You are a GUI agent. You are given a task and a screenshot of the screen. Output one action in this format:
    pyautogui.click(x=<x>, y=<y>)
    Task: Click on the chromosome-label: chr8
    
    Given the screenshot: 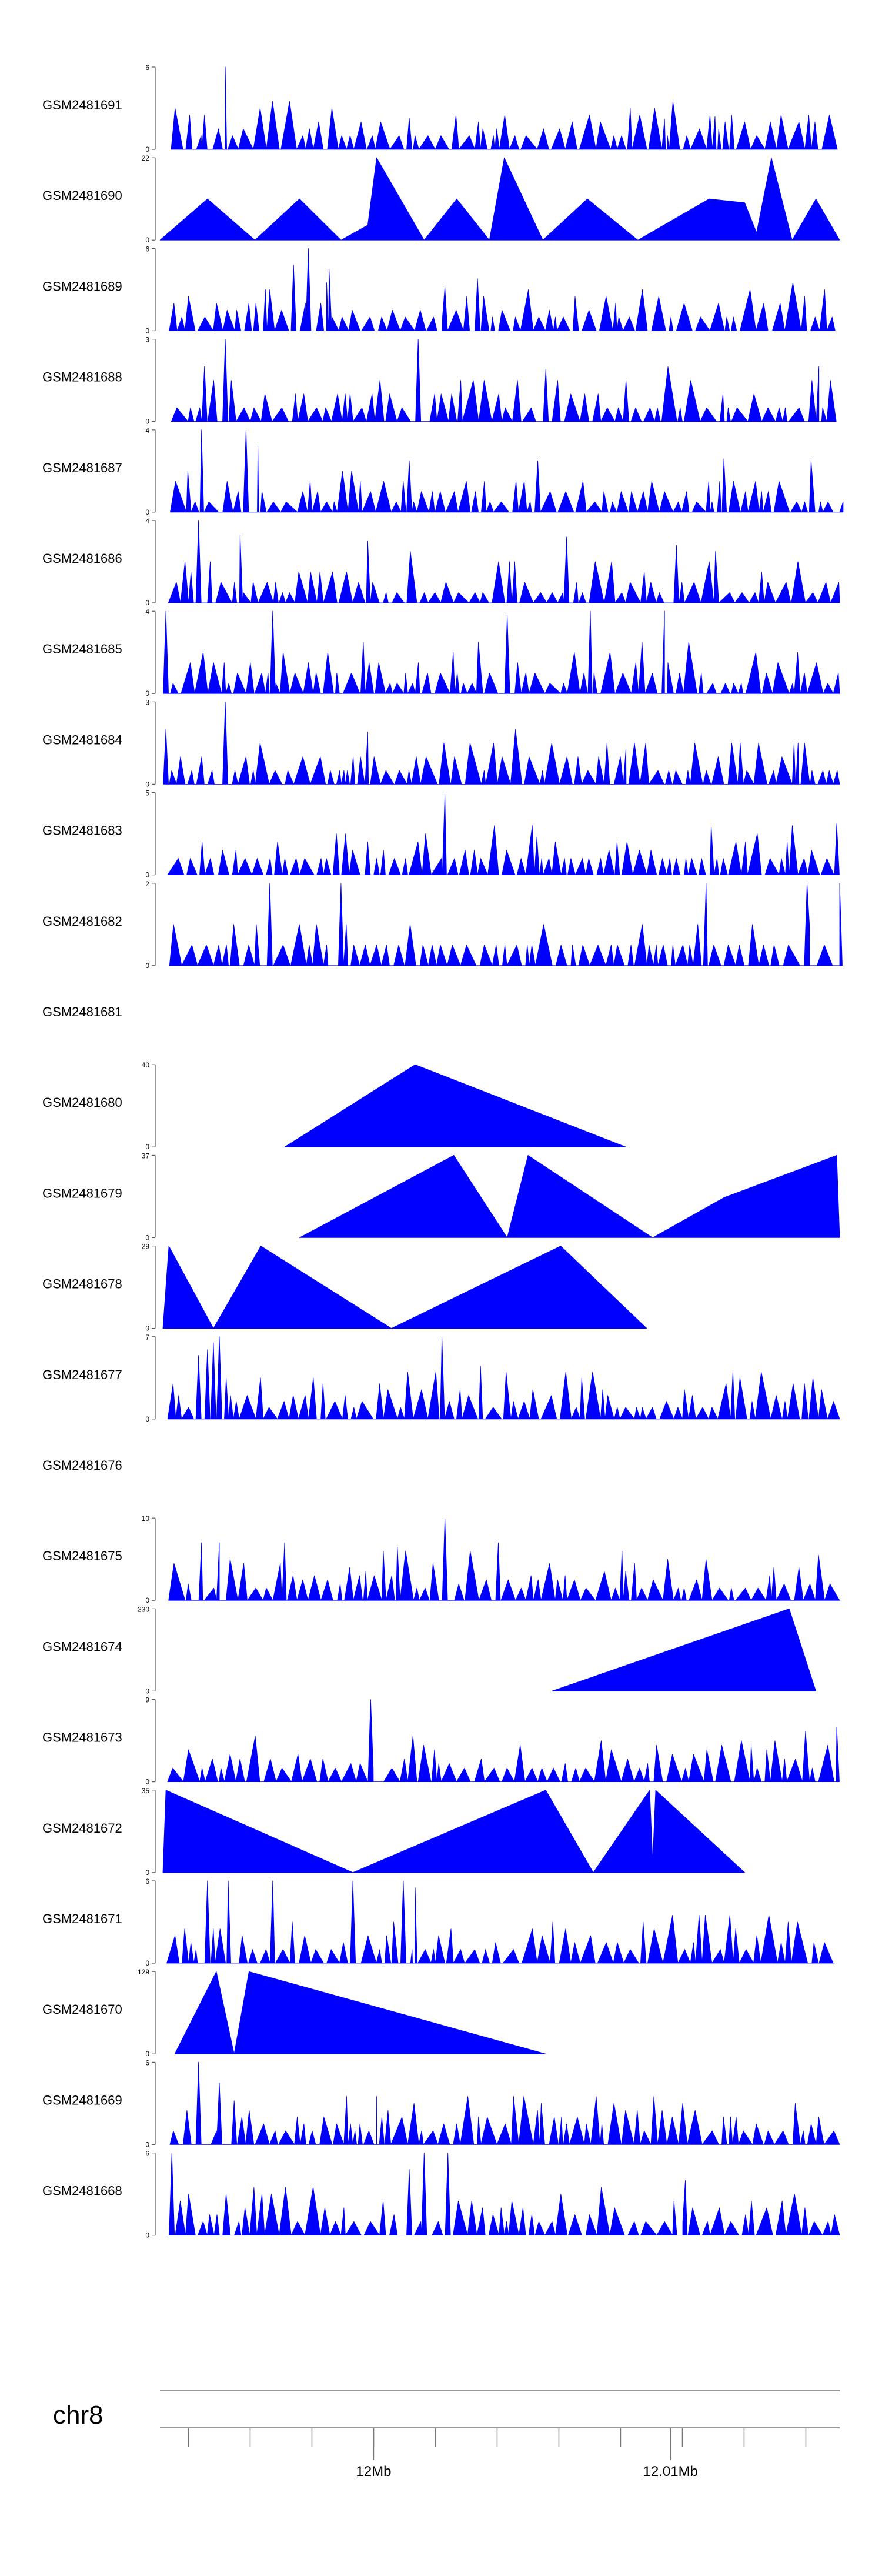 What is the action you would take?
    pyautogui.click(x=78, y=2415)
    